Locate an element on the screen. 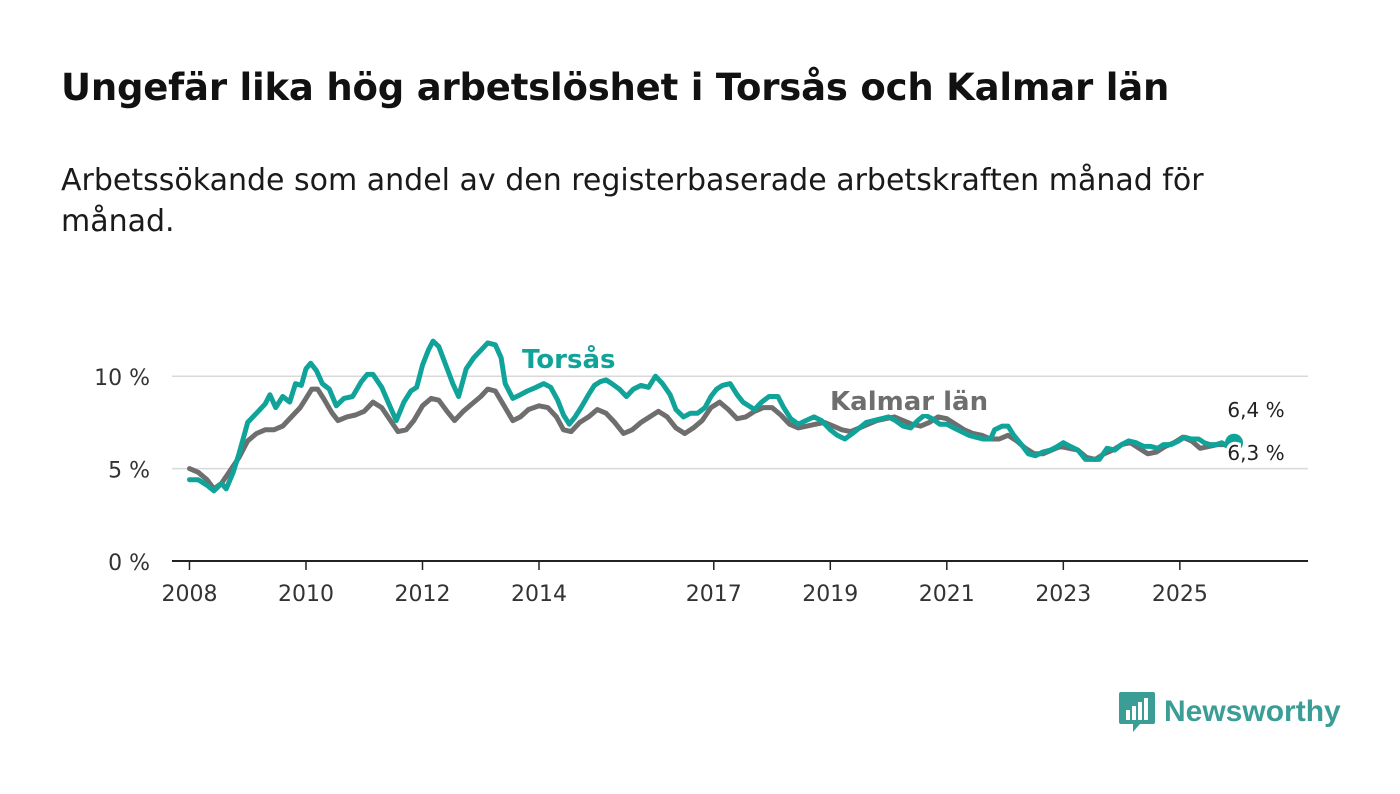 The height and width of the screenshot is (794, 1400). series-line-torsas is located at coordinates (712, 416).